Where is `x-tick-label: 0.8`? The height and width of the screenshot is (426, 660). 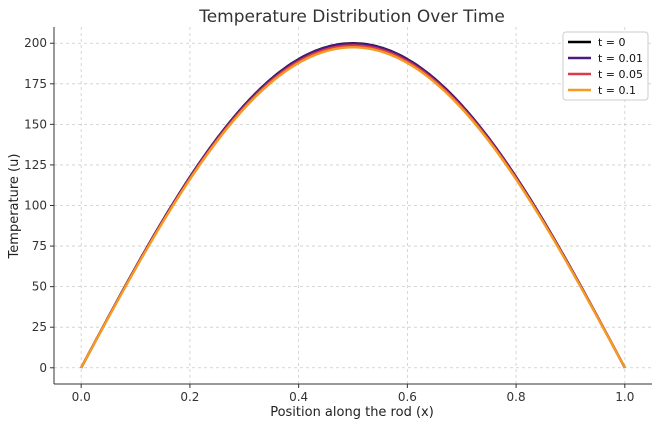
x-tick-label: 0.8 is located at coordinates (516, 397).